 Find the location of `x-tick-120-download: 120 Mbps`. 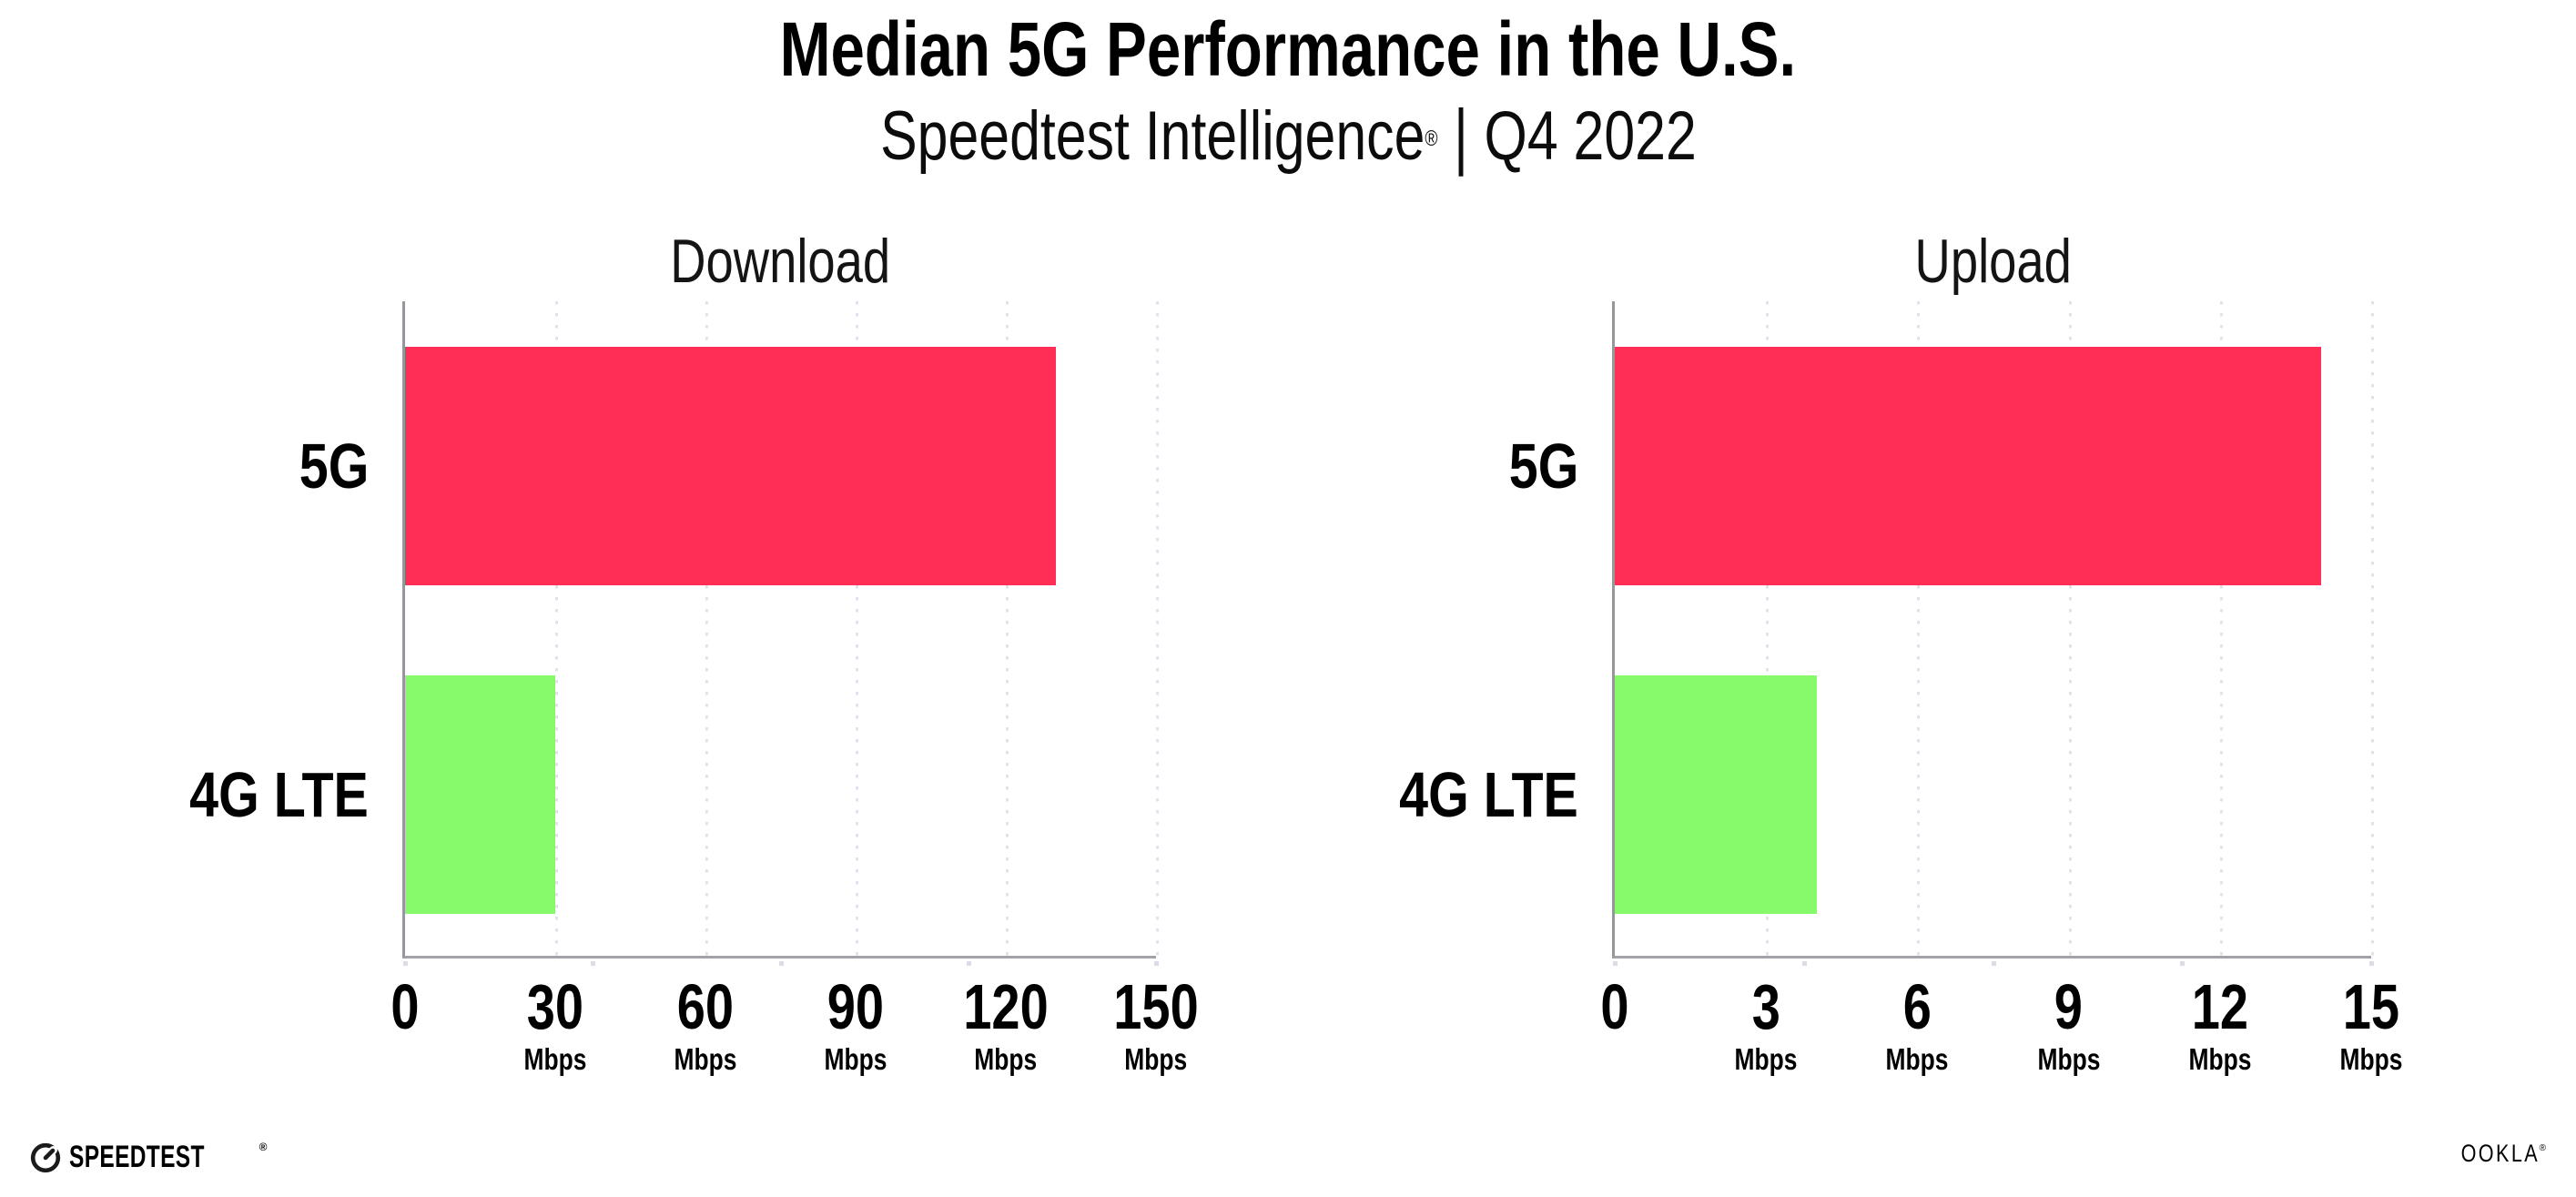

x-tick-120-download: 120 Mbps is located at coordinates (1007, 1023).